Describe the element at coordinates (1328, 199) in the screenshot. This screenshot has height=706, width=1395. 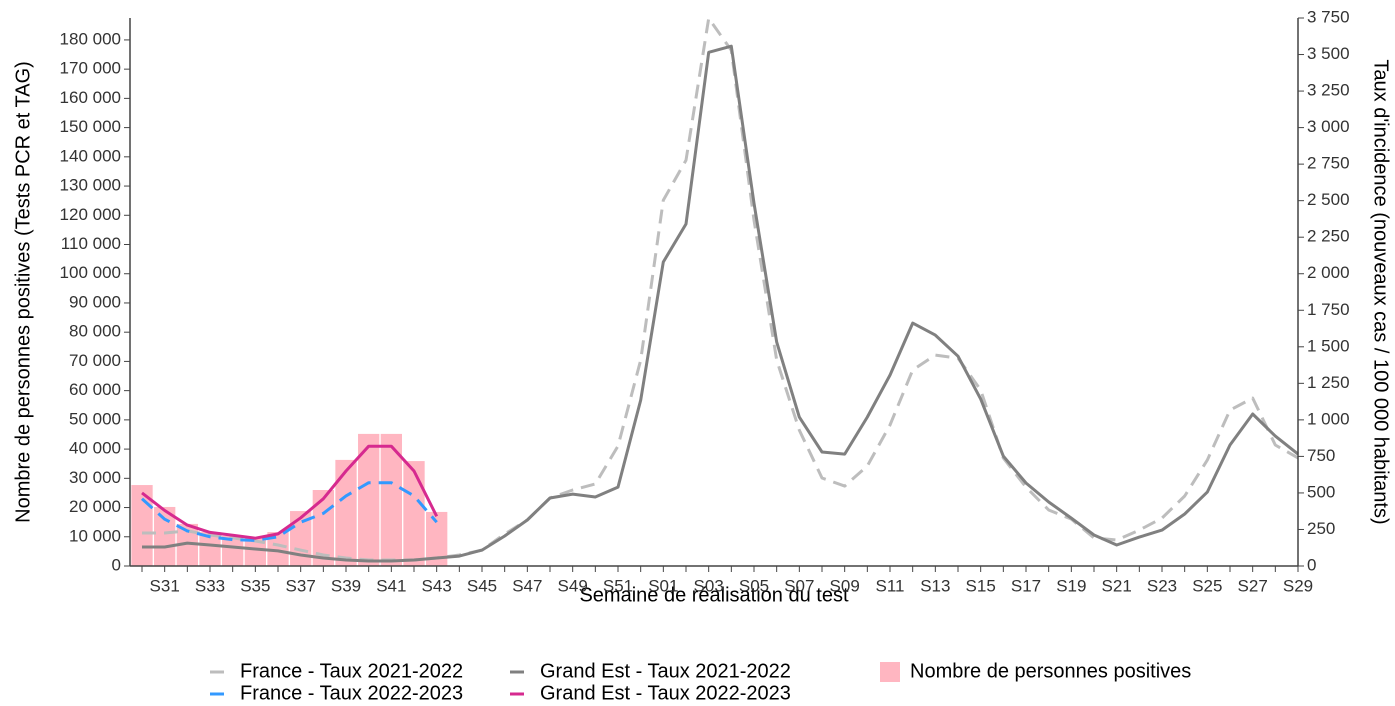
I see `y2-tick-label: 2 500` at that location.